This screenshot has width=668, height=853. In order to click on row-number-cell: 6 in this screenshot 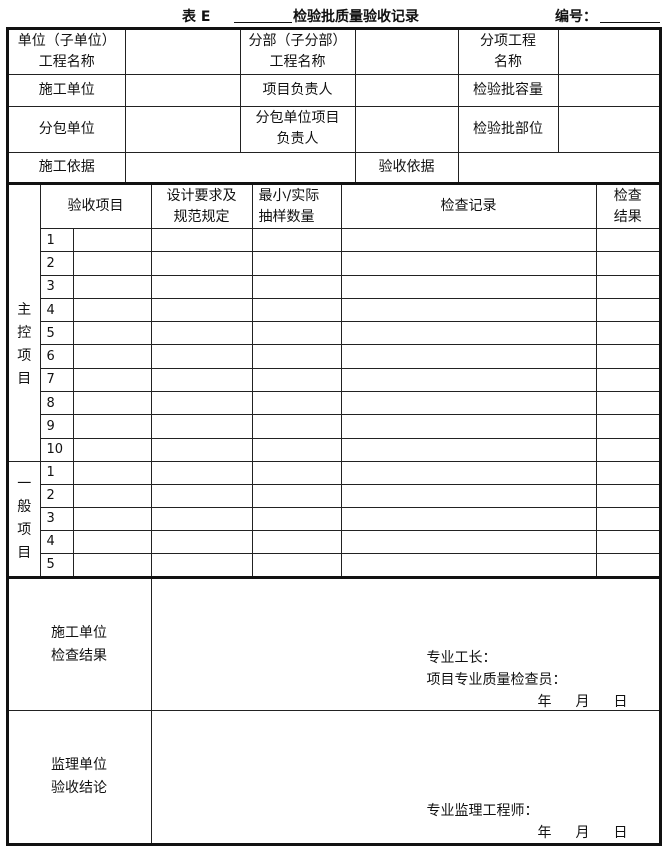, I will do `click(56, 356)`.